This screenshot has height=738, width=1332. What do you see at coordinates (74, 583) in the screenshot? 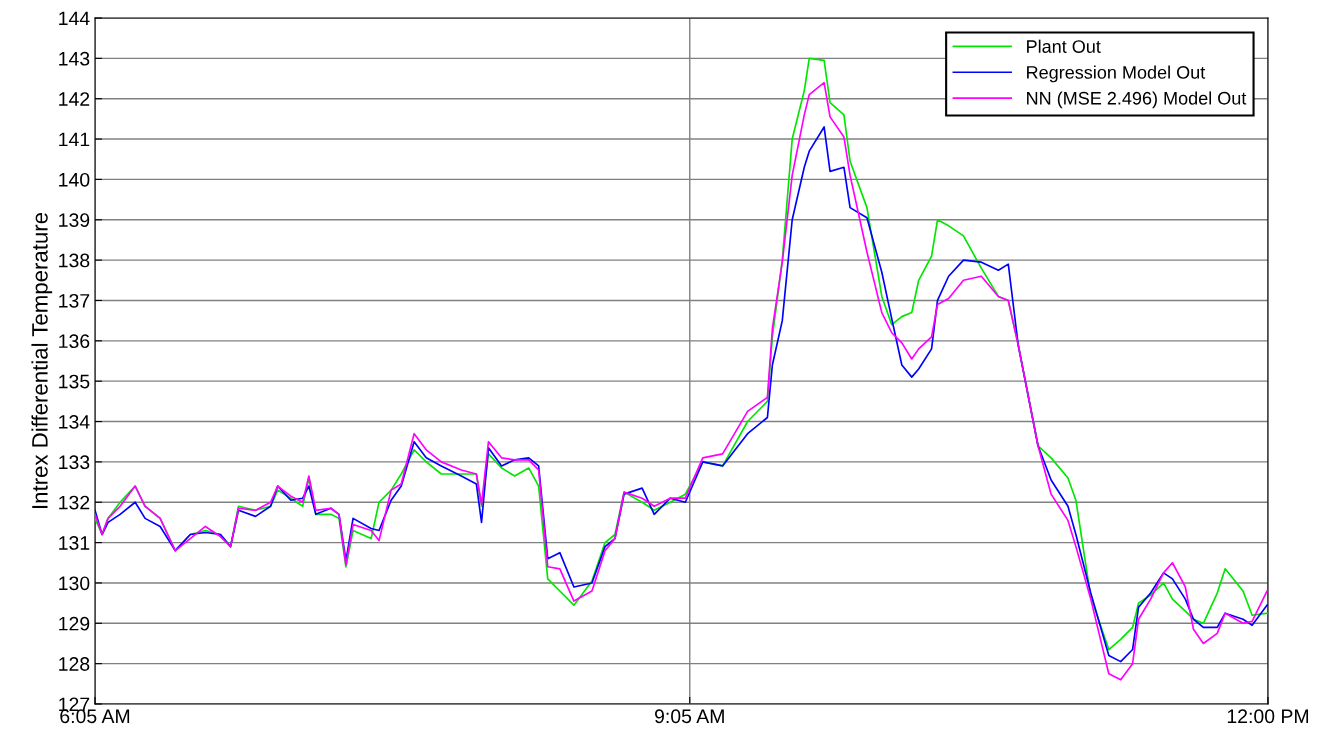
I see `y-tick-label: 130` at bounding box center [74, 583].